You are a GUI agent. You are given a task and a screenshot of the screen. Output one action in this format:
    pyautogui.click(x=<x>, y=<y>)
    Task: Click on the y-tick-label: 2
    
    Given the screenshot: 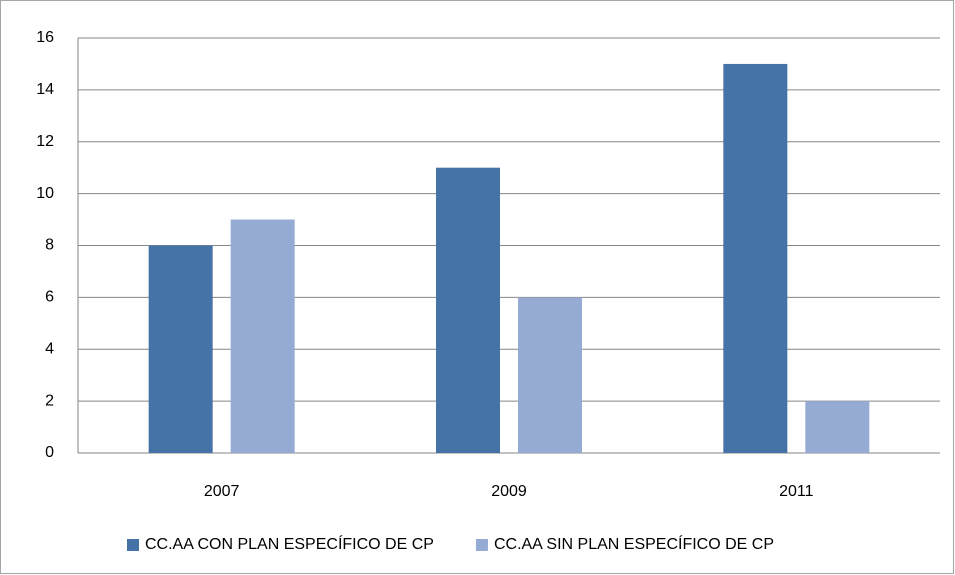 What is the action you would take?
    pyautogui.click(x=49, y=400)
    